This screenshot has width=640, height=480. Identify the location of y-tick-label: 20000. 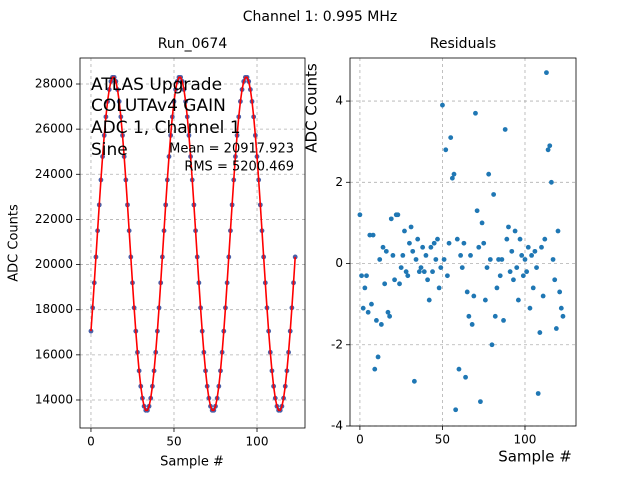
(54, 264).